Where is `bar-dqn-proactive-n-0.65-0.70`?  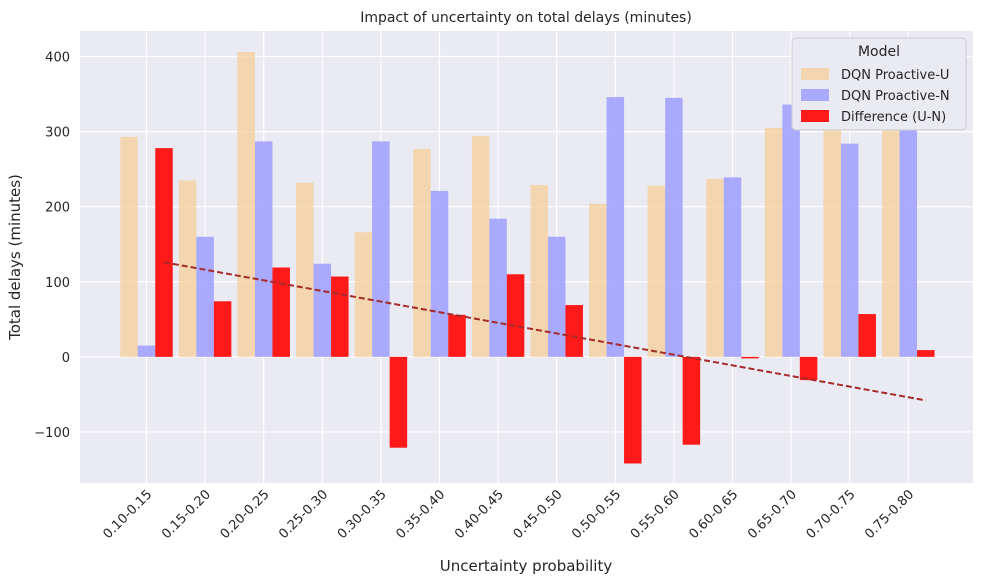
bar-dqn-proactive-n-0.65-0.70 is located at coordinates (791, 230).